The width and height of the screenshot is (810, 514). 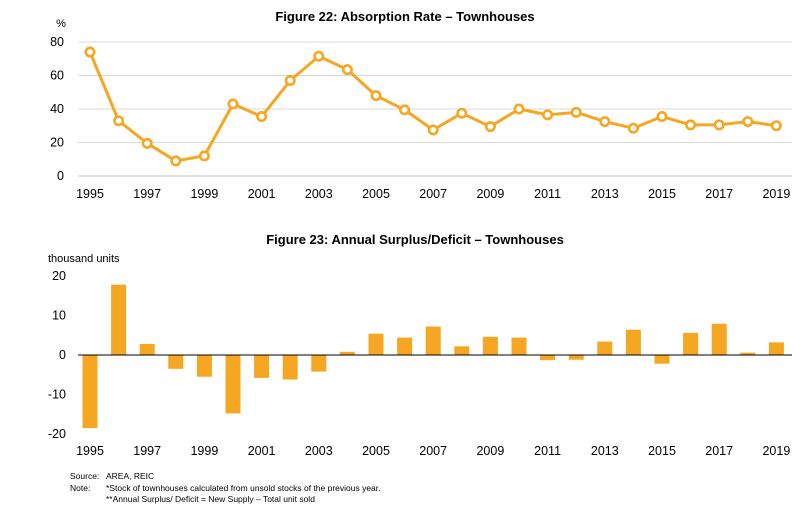 I want to click on chart1-y-tick-label: 20, so click(x=57, y=143).